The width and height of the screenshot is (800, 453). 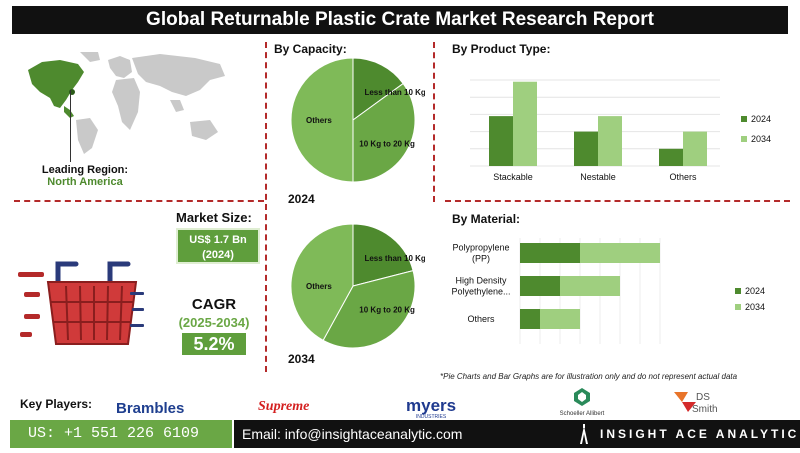 I want to click on divider-horizontal-right, so click(x=617, y=201).